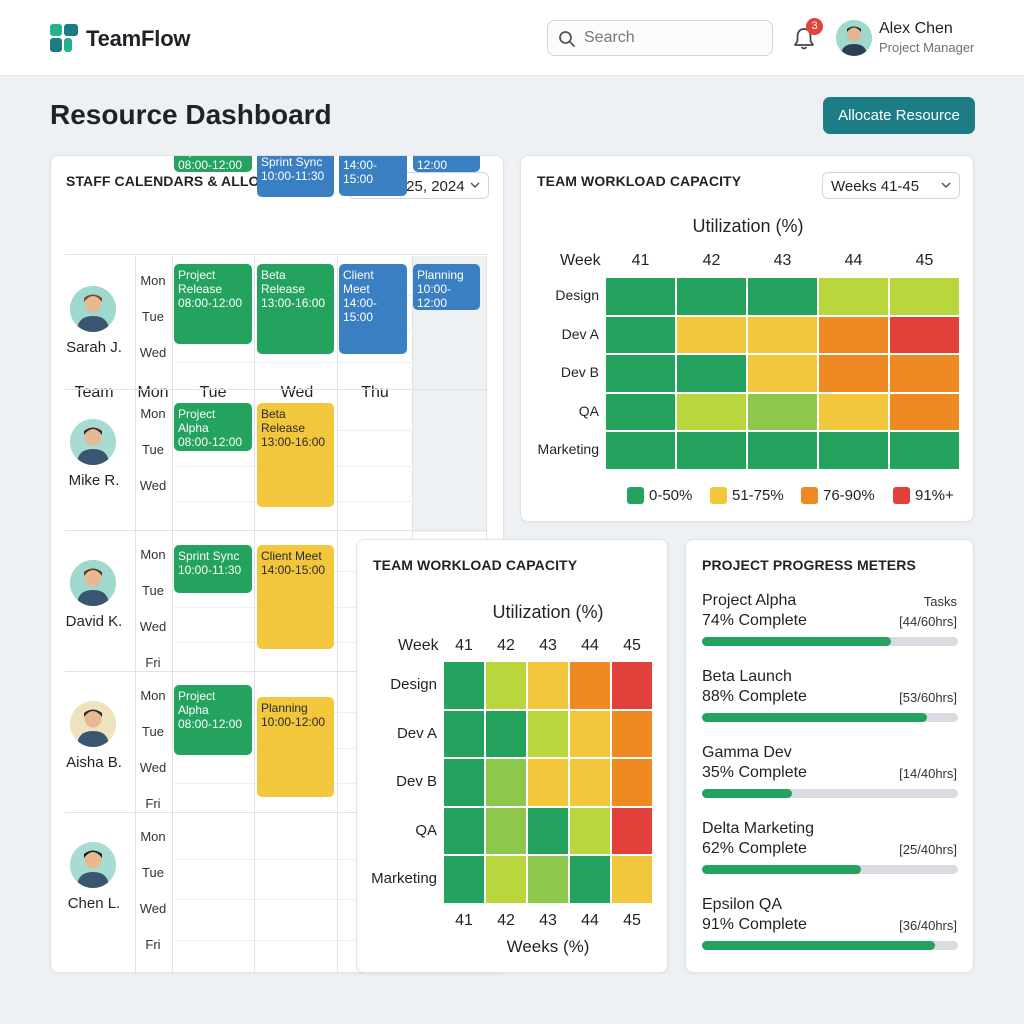 This screenshot has height=1024, width=1024. Describe the element at coordinates (138, 38) in the screenshot. I see `app-name: TeamFlow` at that location.